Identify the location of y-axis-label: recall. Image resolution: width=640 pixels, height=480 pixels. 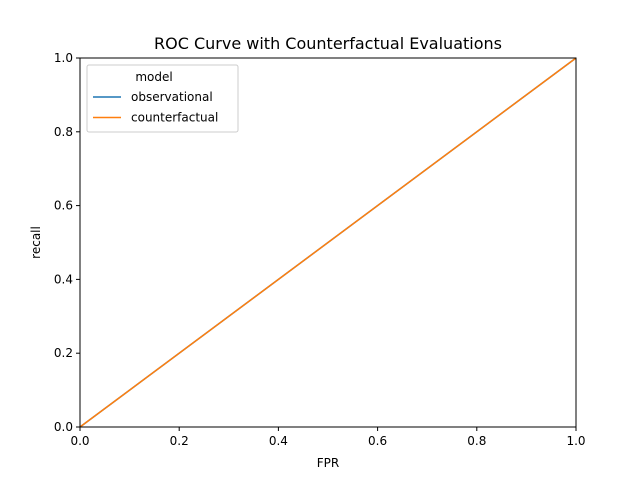
(36, 242).